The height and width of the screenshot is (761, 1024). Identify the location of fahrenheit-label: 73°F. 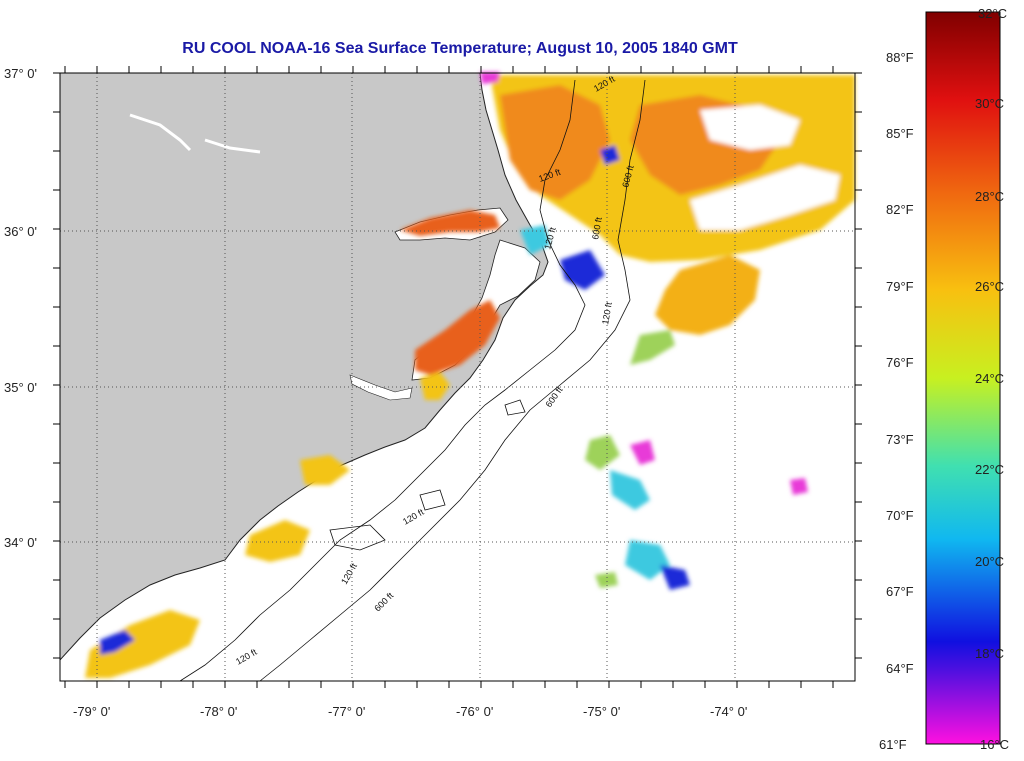
(900, 439).